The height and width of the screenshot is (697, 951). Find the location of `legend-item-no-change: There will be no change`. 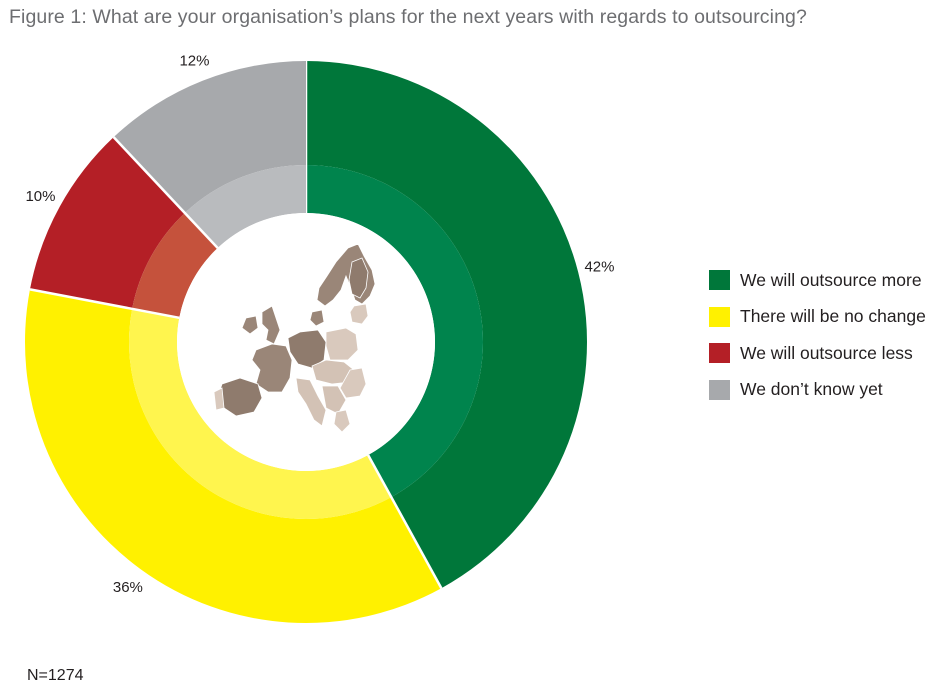

legend-item-no-change: There will be no change is located at coordinates (817, 316).